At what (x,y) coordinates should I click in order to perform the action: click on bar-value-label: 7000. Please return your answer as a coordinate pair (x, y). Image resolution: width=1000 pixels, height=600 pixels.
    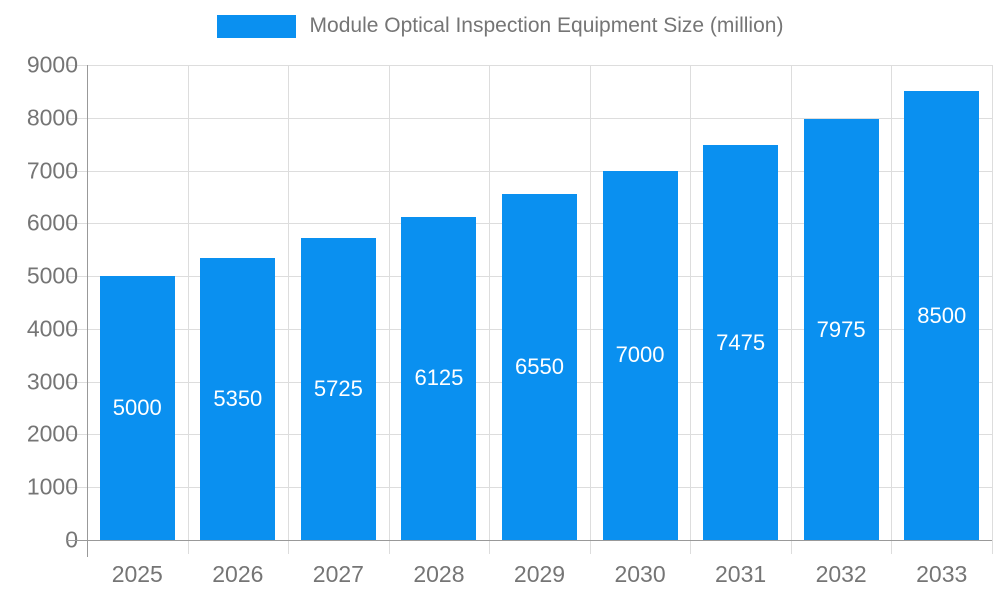
    Looking at the image, I should click on (640, 355).